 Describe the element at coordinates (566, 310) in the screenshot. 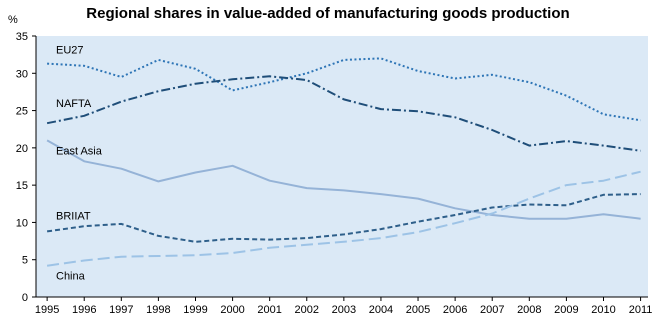

I see `x-tick-label: 2009` at that location.